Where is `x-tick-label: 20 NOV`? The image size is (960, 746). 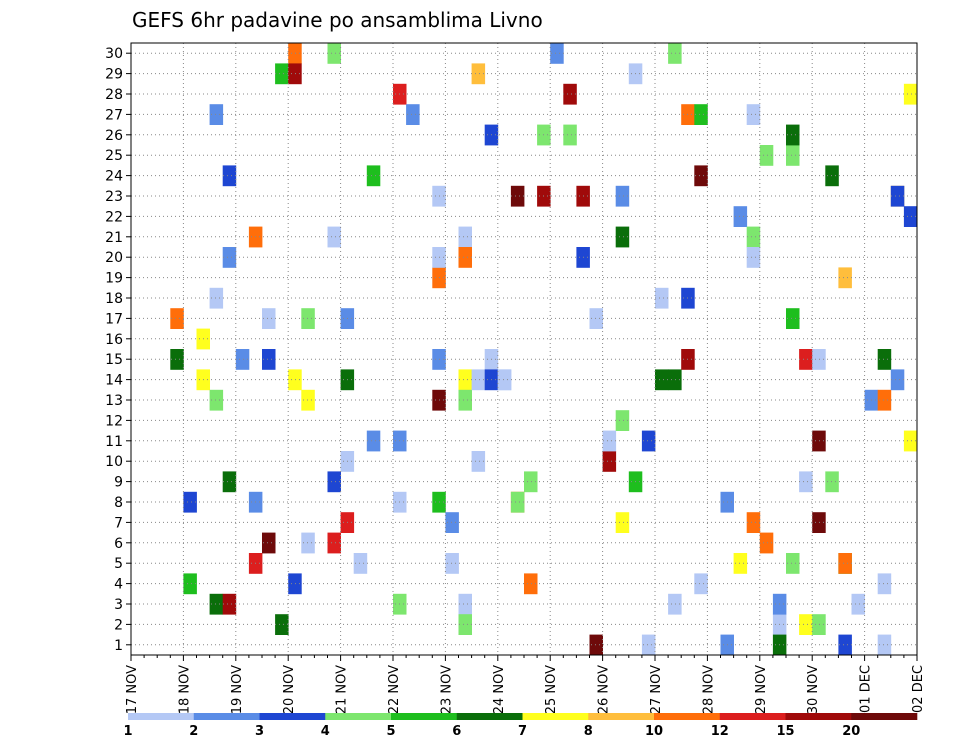 x-tick-label: 20 NOV is located at coordinates (289, 689).